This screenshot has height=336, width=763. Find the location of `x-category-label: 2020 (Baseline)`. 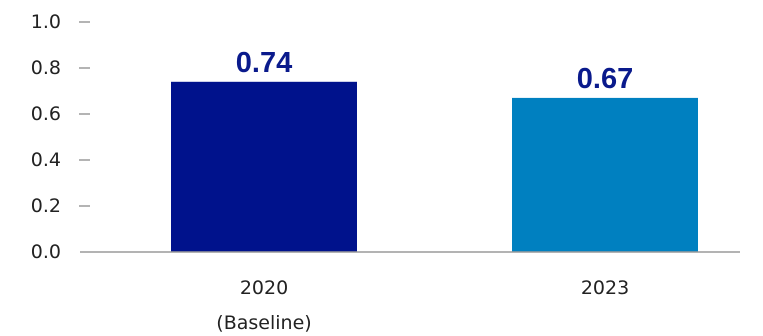

x-category-label: 2020 (Baseline) is located at coordinates (263, 305).